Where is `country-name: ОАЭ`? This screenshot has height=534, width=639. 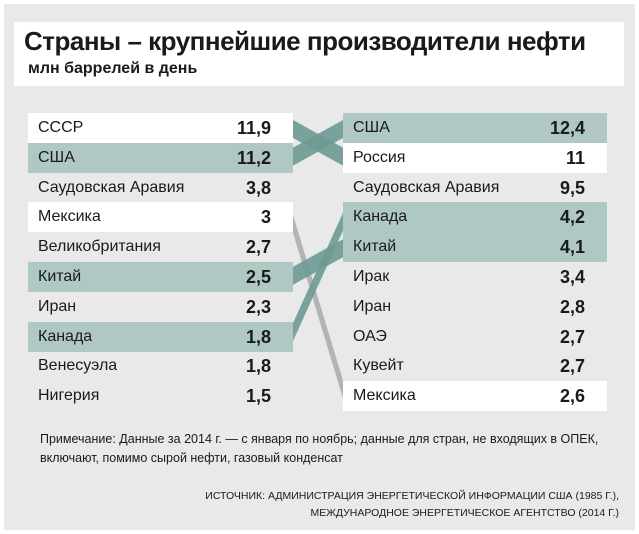 country-name: ОАЭ is located at coordinates (370, 336).